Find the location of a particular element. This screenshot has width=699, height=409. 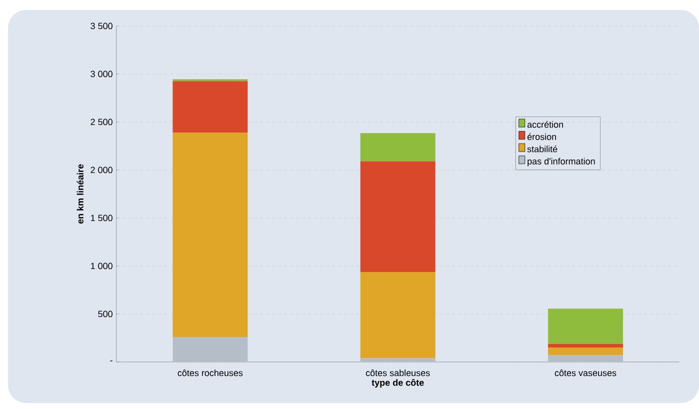

x-tick-label: côtes rocheuses is located at coordinates (210, 372).